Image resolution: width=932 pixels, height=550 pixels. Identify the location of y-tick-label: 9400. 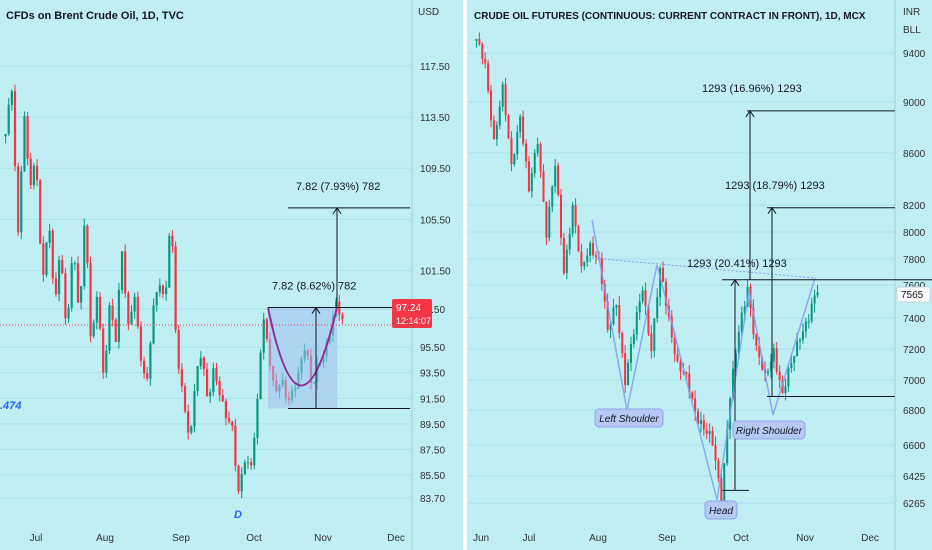
(914, 54).